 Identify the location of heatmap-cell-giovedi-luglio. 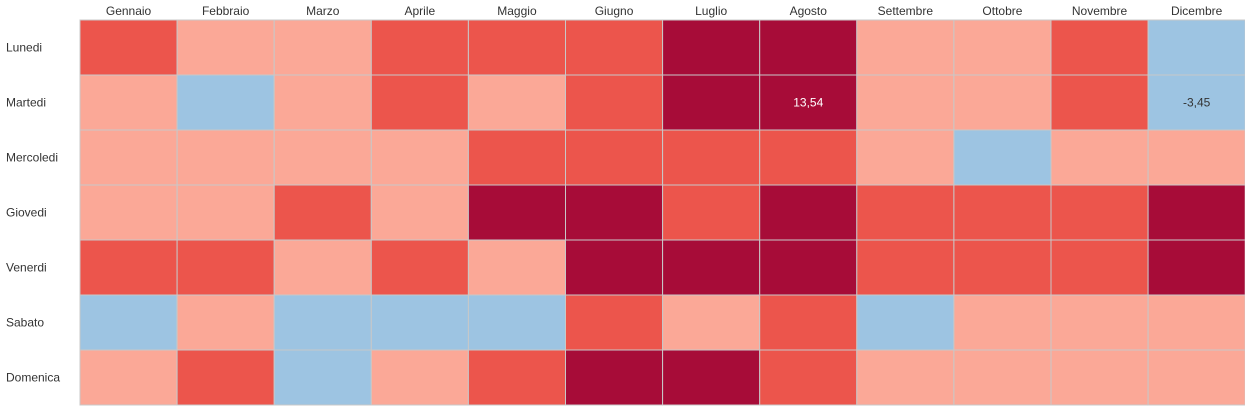
(711, 212).